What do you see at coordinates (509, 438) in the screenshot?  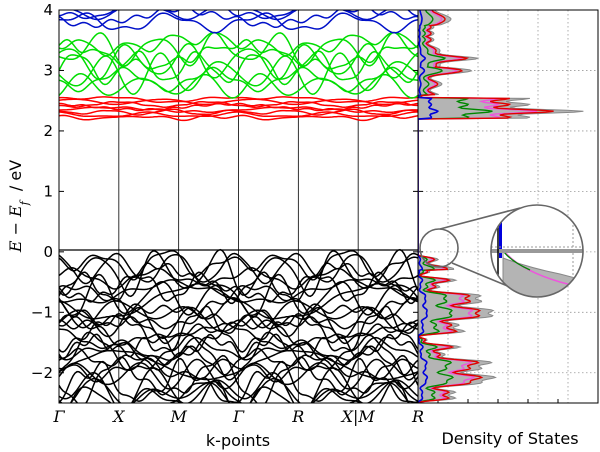 I see `dos-axis-label: Density of States` at bounding box center [509, 438].